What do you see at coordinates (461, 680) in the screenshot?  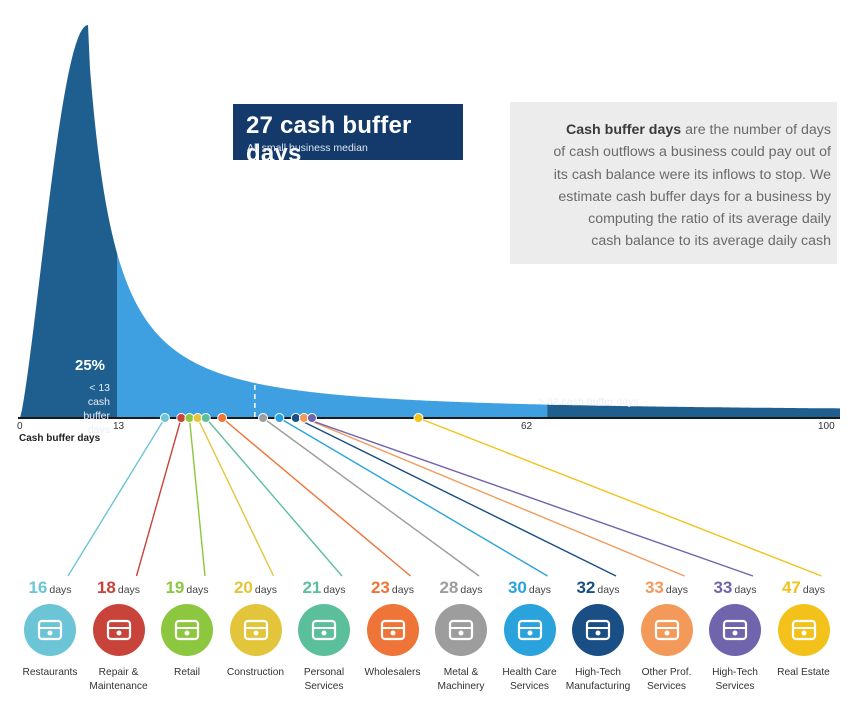 I see `industry-name: Metal & Machinery` at bounding box center [461, 680].